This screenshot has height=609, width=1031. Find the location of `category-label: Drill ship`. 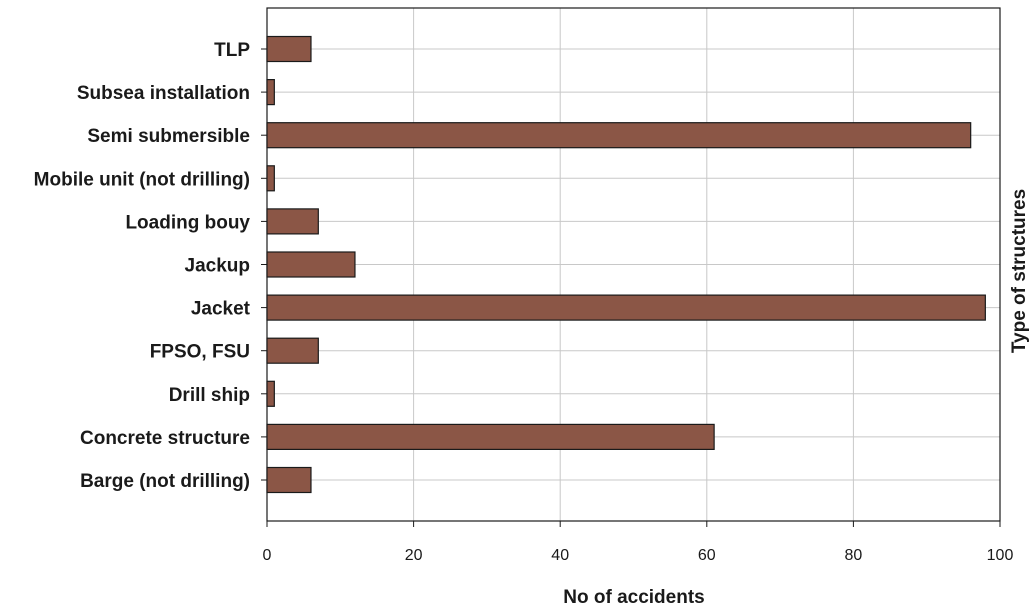

category-label: Drill ship is located at coordinates (209, 395).